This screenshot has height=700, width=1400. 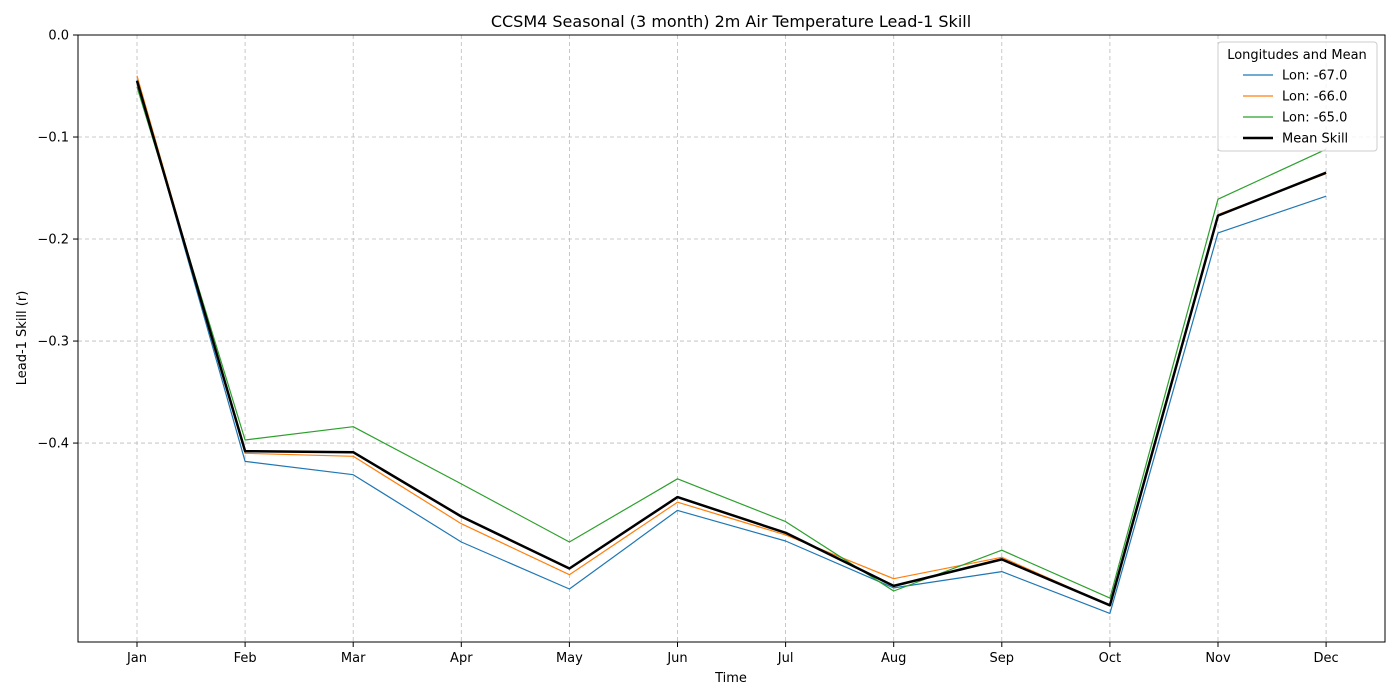 I want to click on x-tick-label: Nov, so click(x=1218, y=658).